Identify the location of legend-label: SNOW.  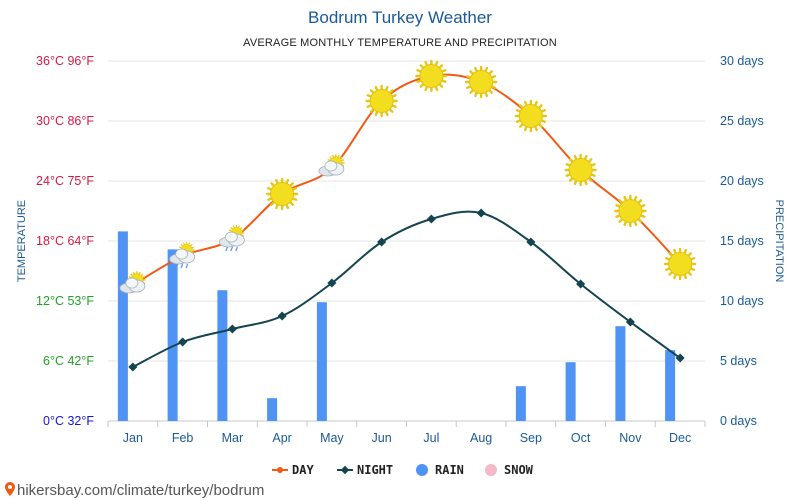
(519, 470).